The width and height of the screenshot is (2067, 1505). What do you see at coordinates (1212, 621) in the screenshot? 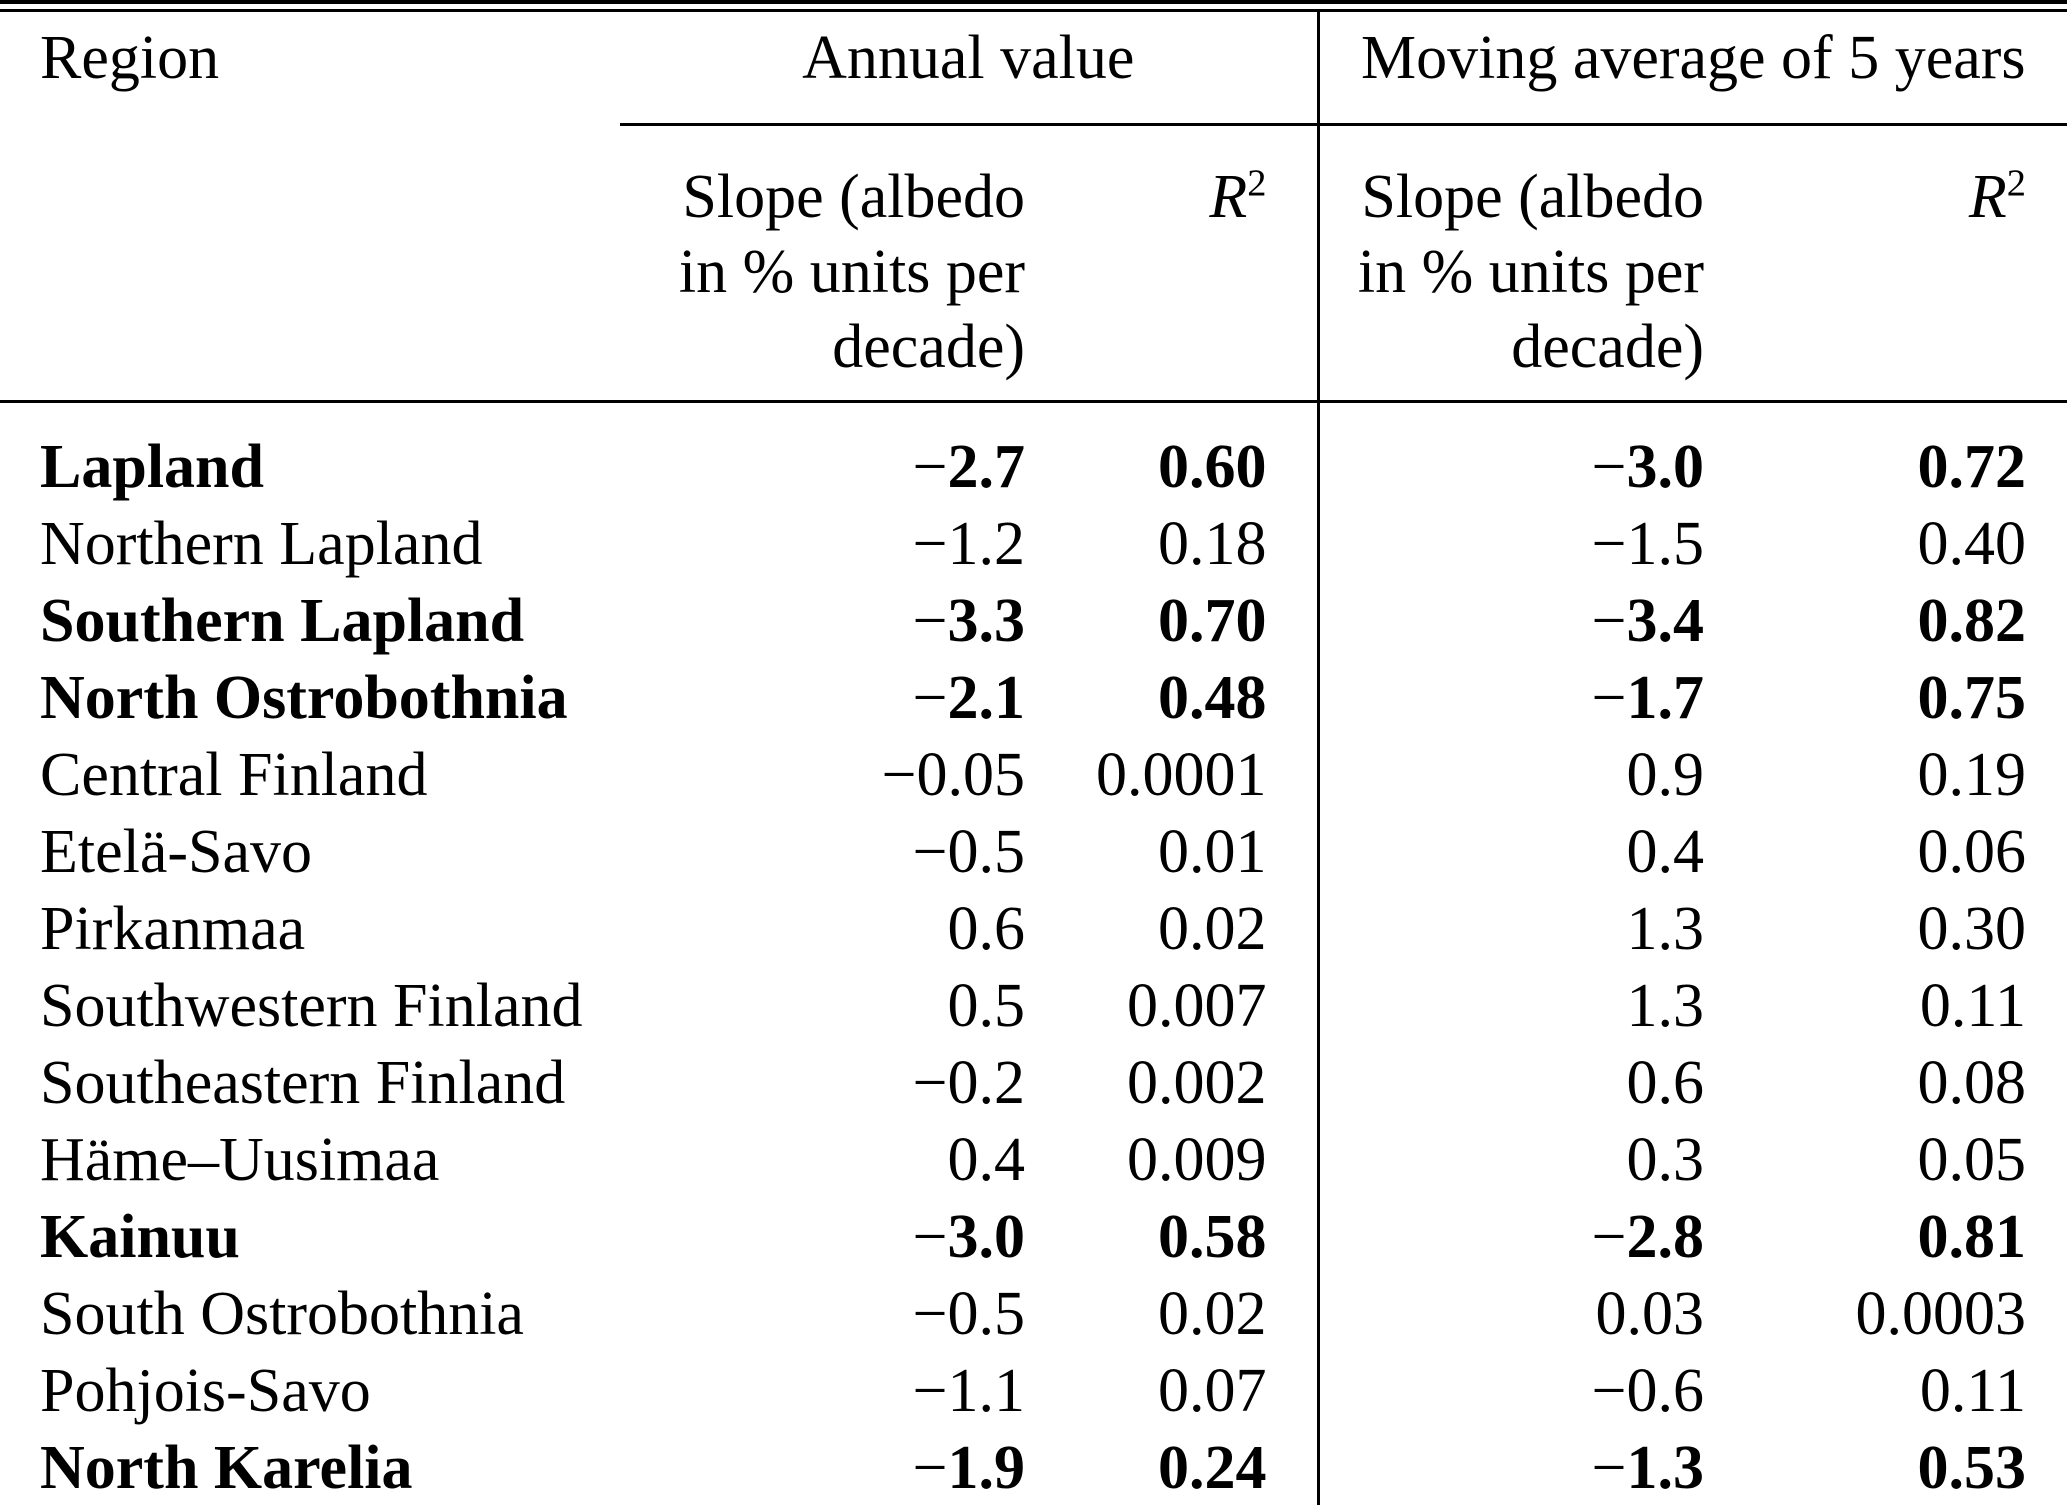
I see `annual-r2-cell: 0.70` at bounding box center [1212, 621].